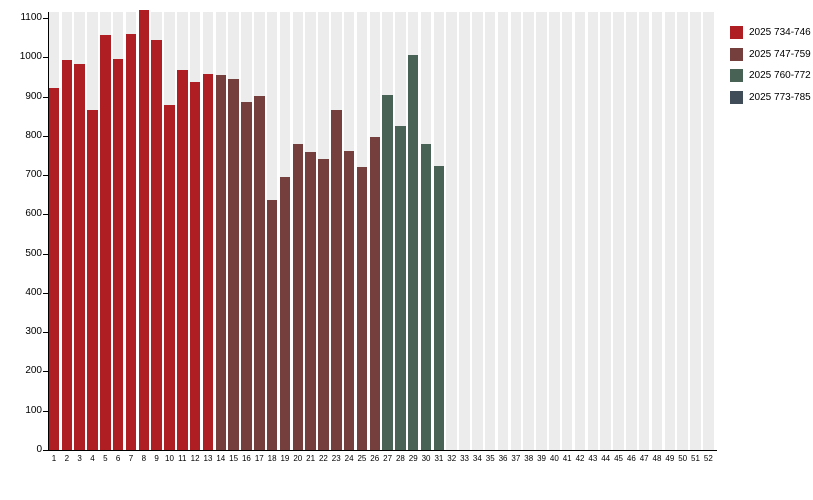 The image size is (813, 500). I want to click on y-tick-label: 1000, so click(30, 57).